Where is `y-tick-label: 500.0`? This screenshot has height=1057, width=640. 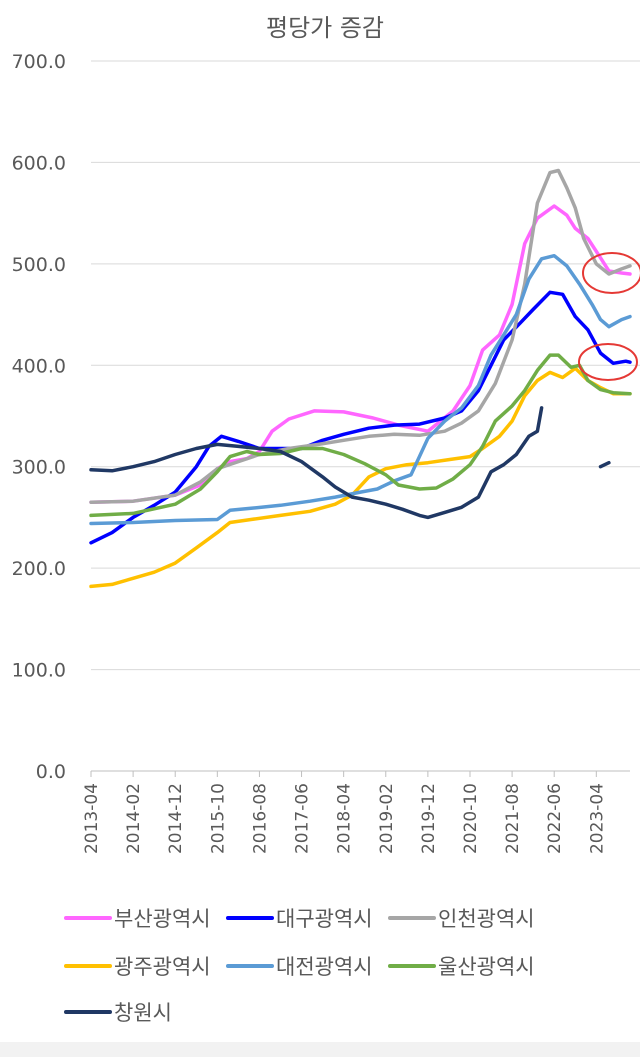
y-tick-label: 500.0 is located at coordinates (39, 265).